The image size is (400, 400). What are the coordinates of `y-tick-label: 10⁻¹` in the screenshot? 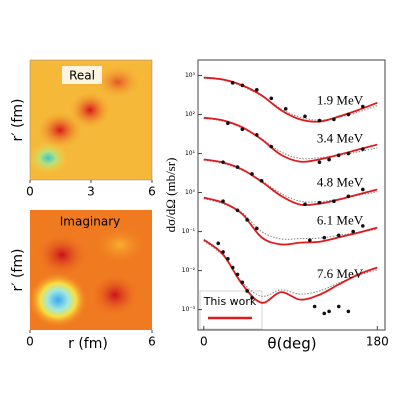 It's located at (189, 231).